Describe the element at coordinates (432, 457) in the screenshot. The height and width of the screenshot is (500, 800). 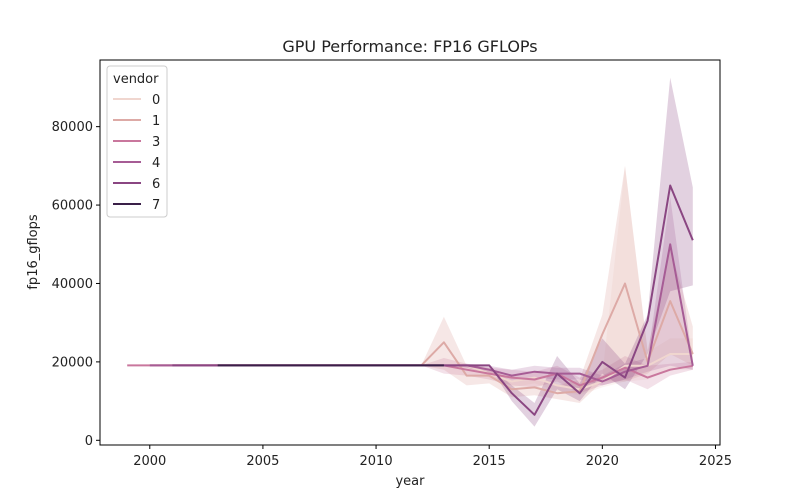
I see `x-axis: 2000 2005 2010 2015 2020 2025` at that location.